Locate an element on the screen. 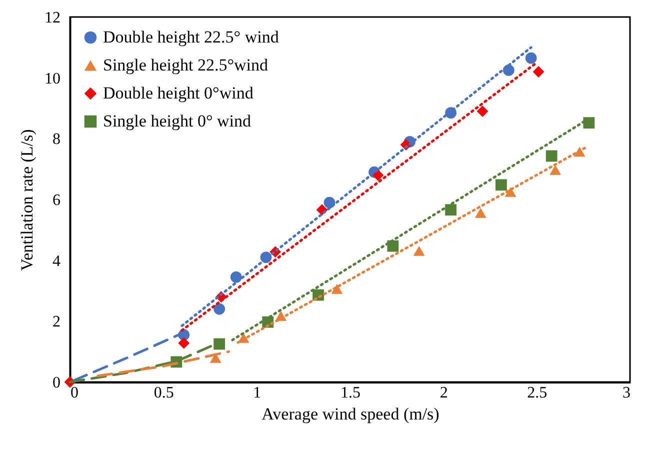  y-tick-label: 4 is located at coordinates (56, 261).